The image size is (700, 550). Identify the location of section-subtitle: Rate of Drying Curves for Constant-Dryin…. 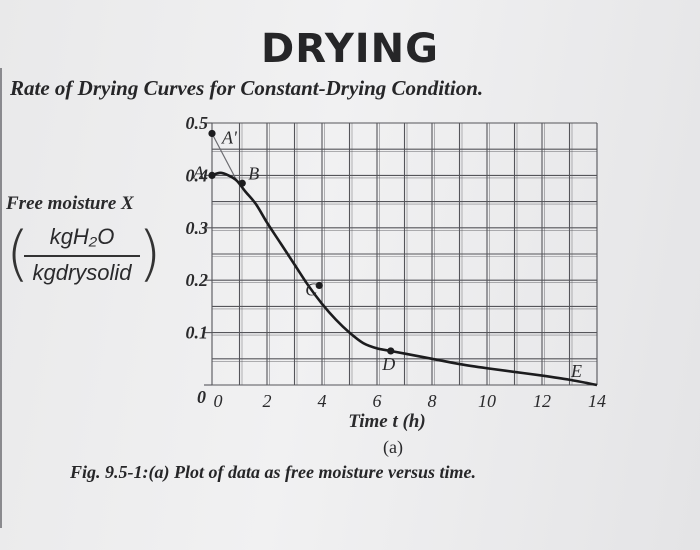
(247, 88).